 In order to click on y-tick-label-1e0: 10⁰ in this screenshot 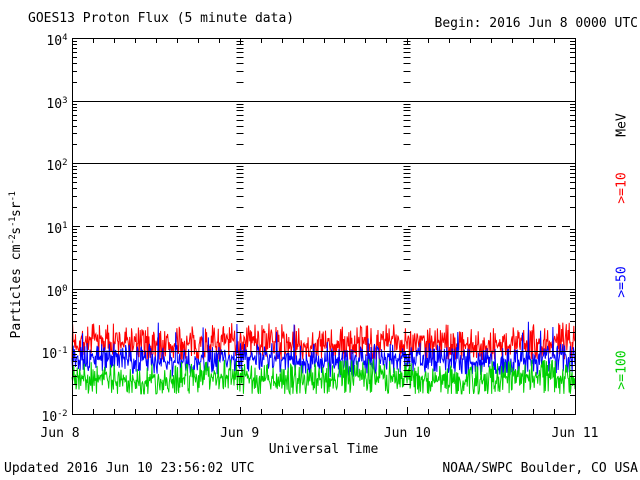, I will do `click(56, 291)`.